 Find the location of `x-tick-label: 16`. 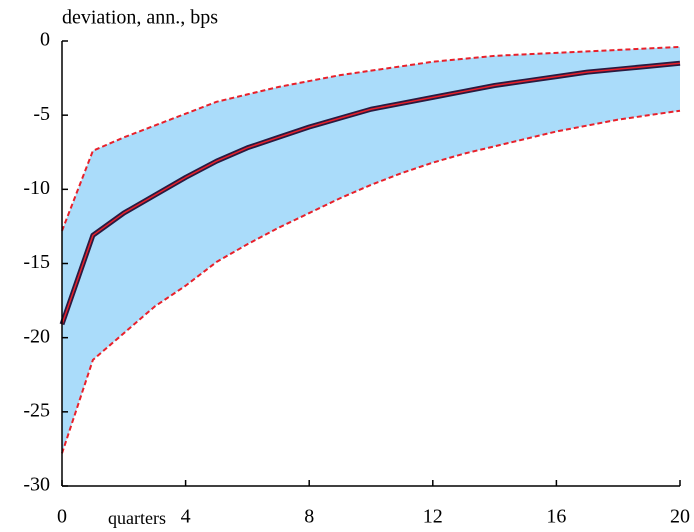

x-tick-label: 16 is located at coordinates (556, 517).